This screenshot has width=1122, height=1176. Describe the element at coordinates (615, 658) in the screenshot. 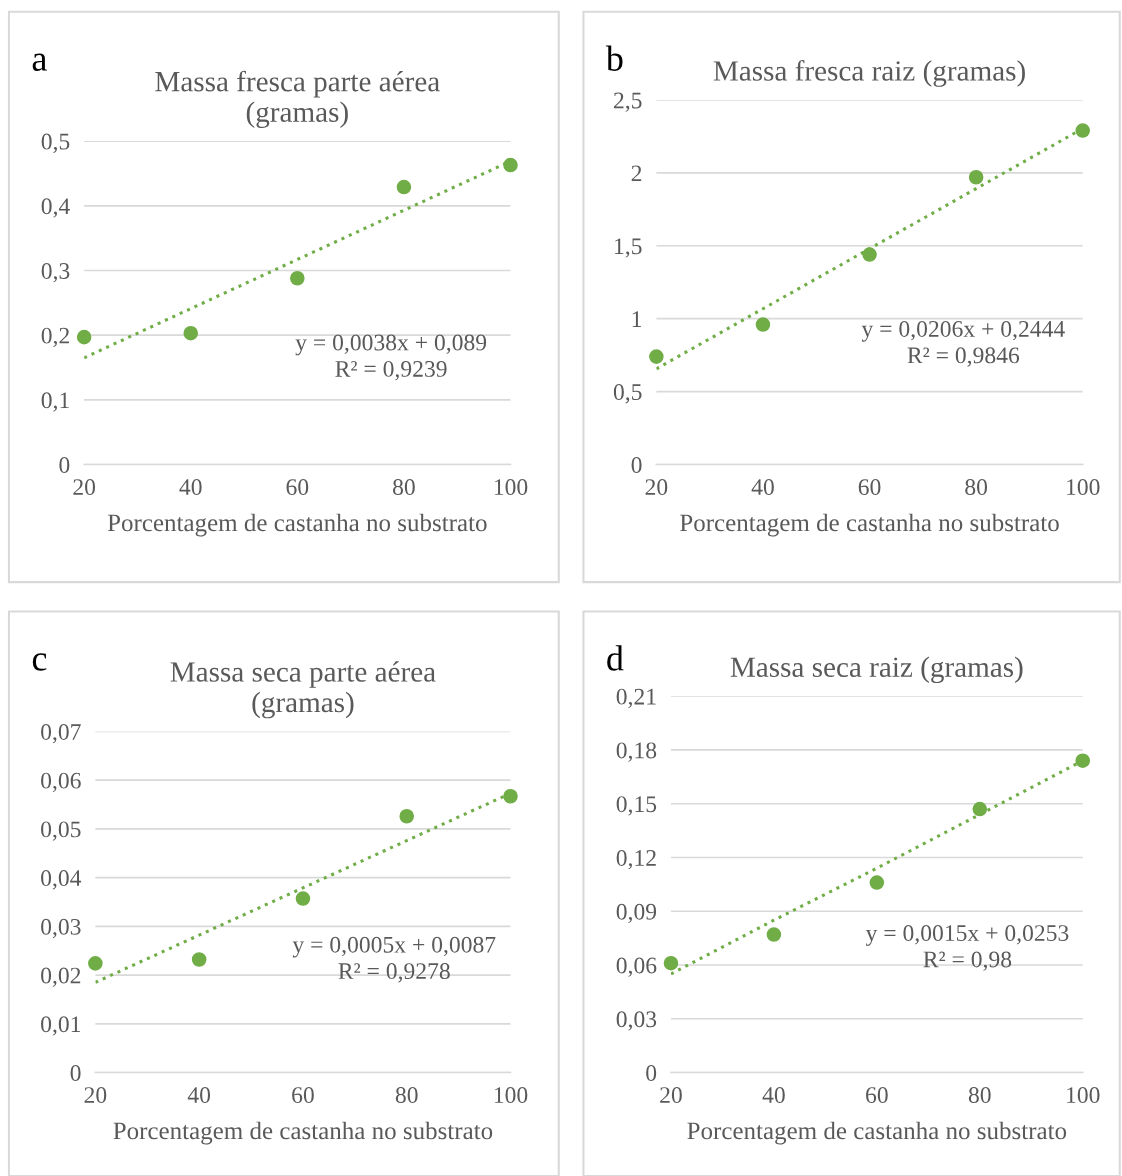

I see `text: d` at that location.